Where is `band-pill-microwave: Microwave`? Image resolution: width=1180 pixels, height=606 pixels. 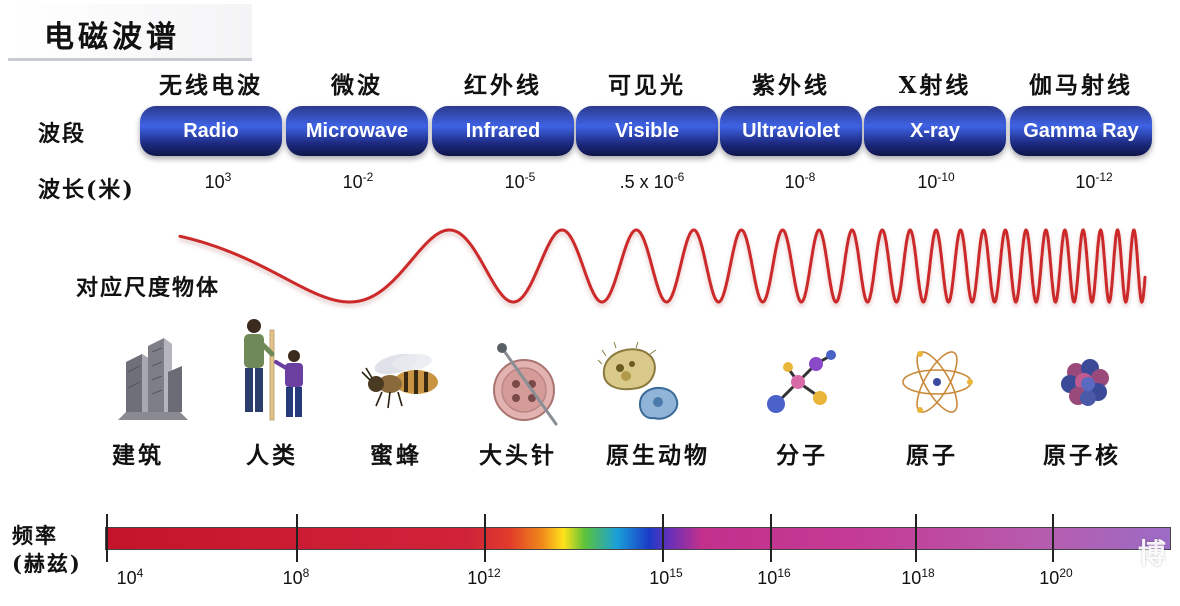 band-pill-microwave: Microwave is located at coordinates (357, 131).